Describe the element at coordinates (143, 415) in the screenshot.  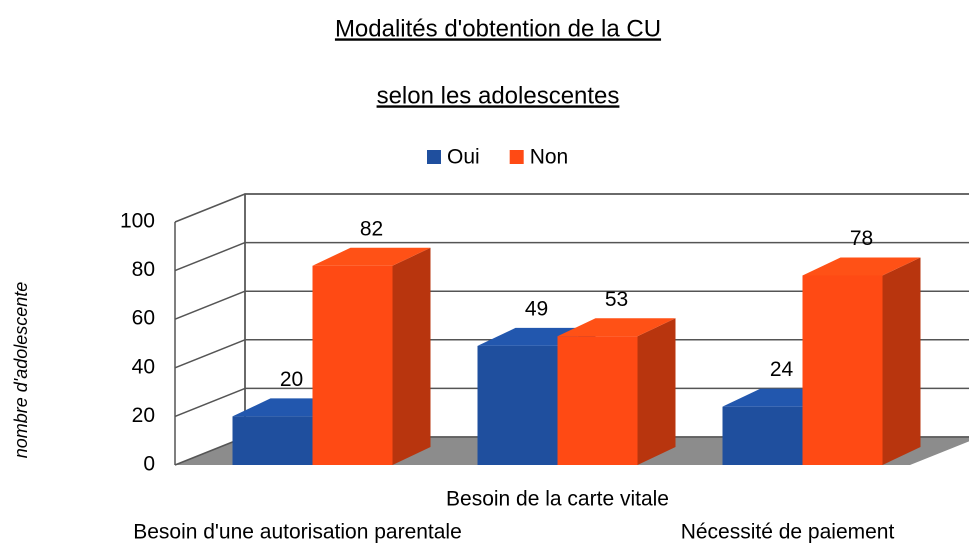
I see `y-tick-label: 20` at that location.